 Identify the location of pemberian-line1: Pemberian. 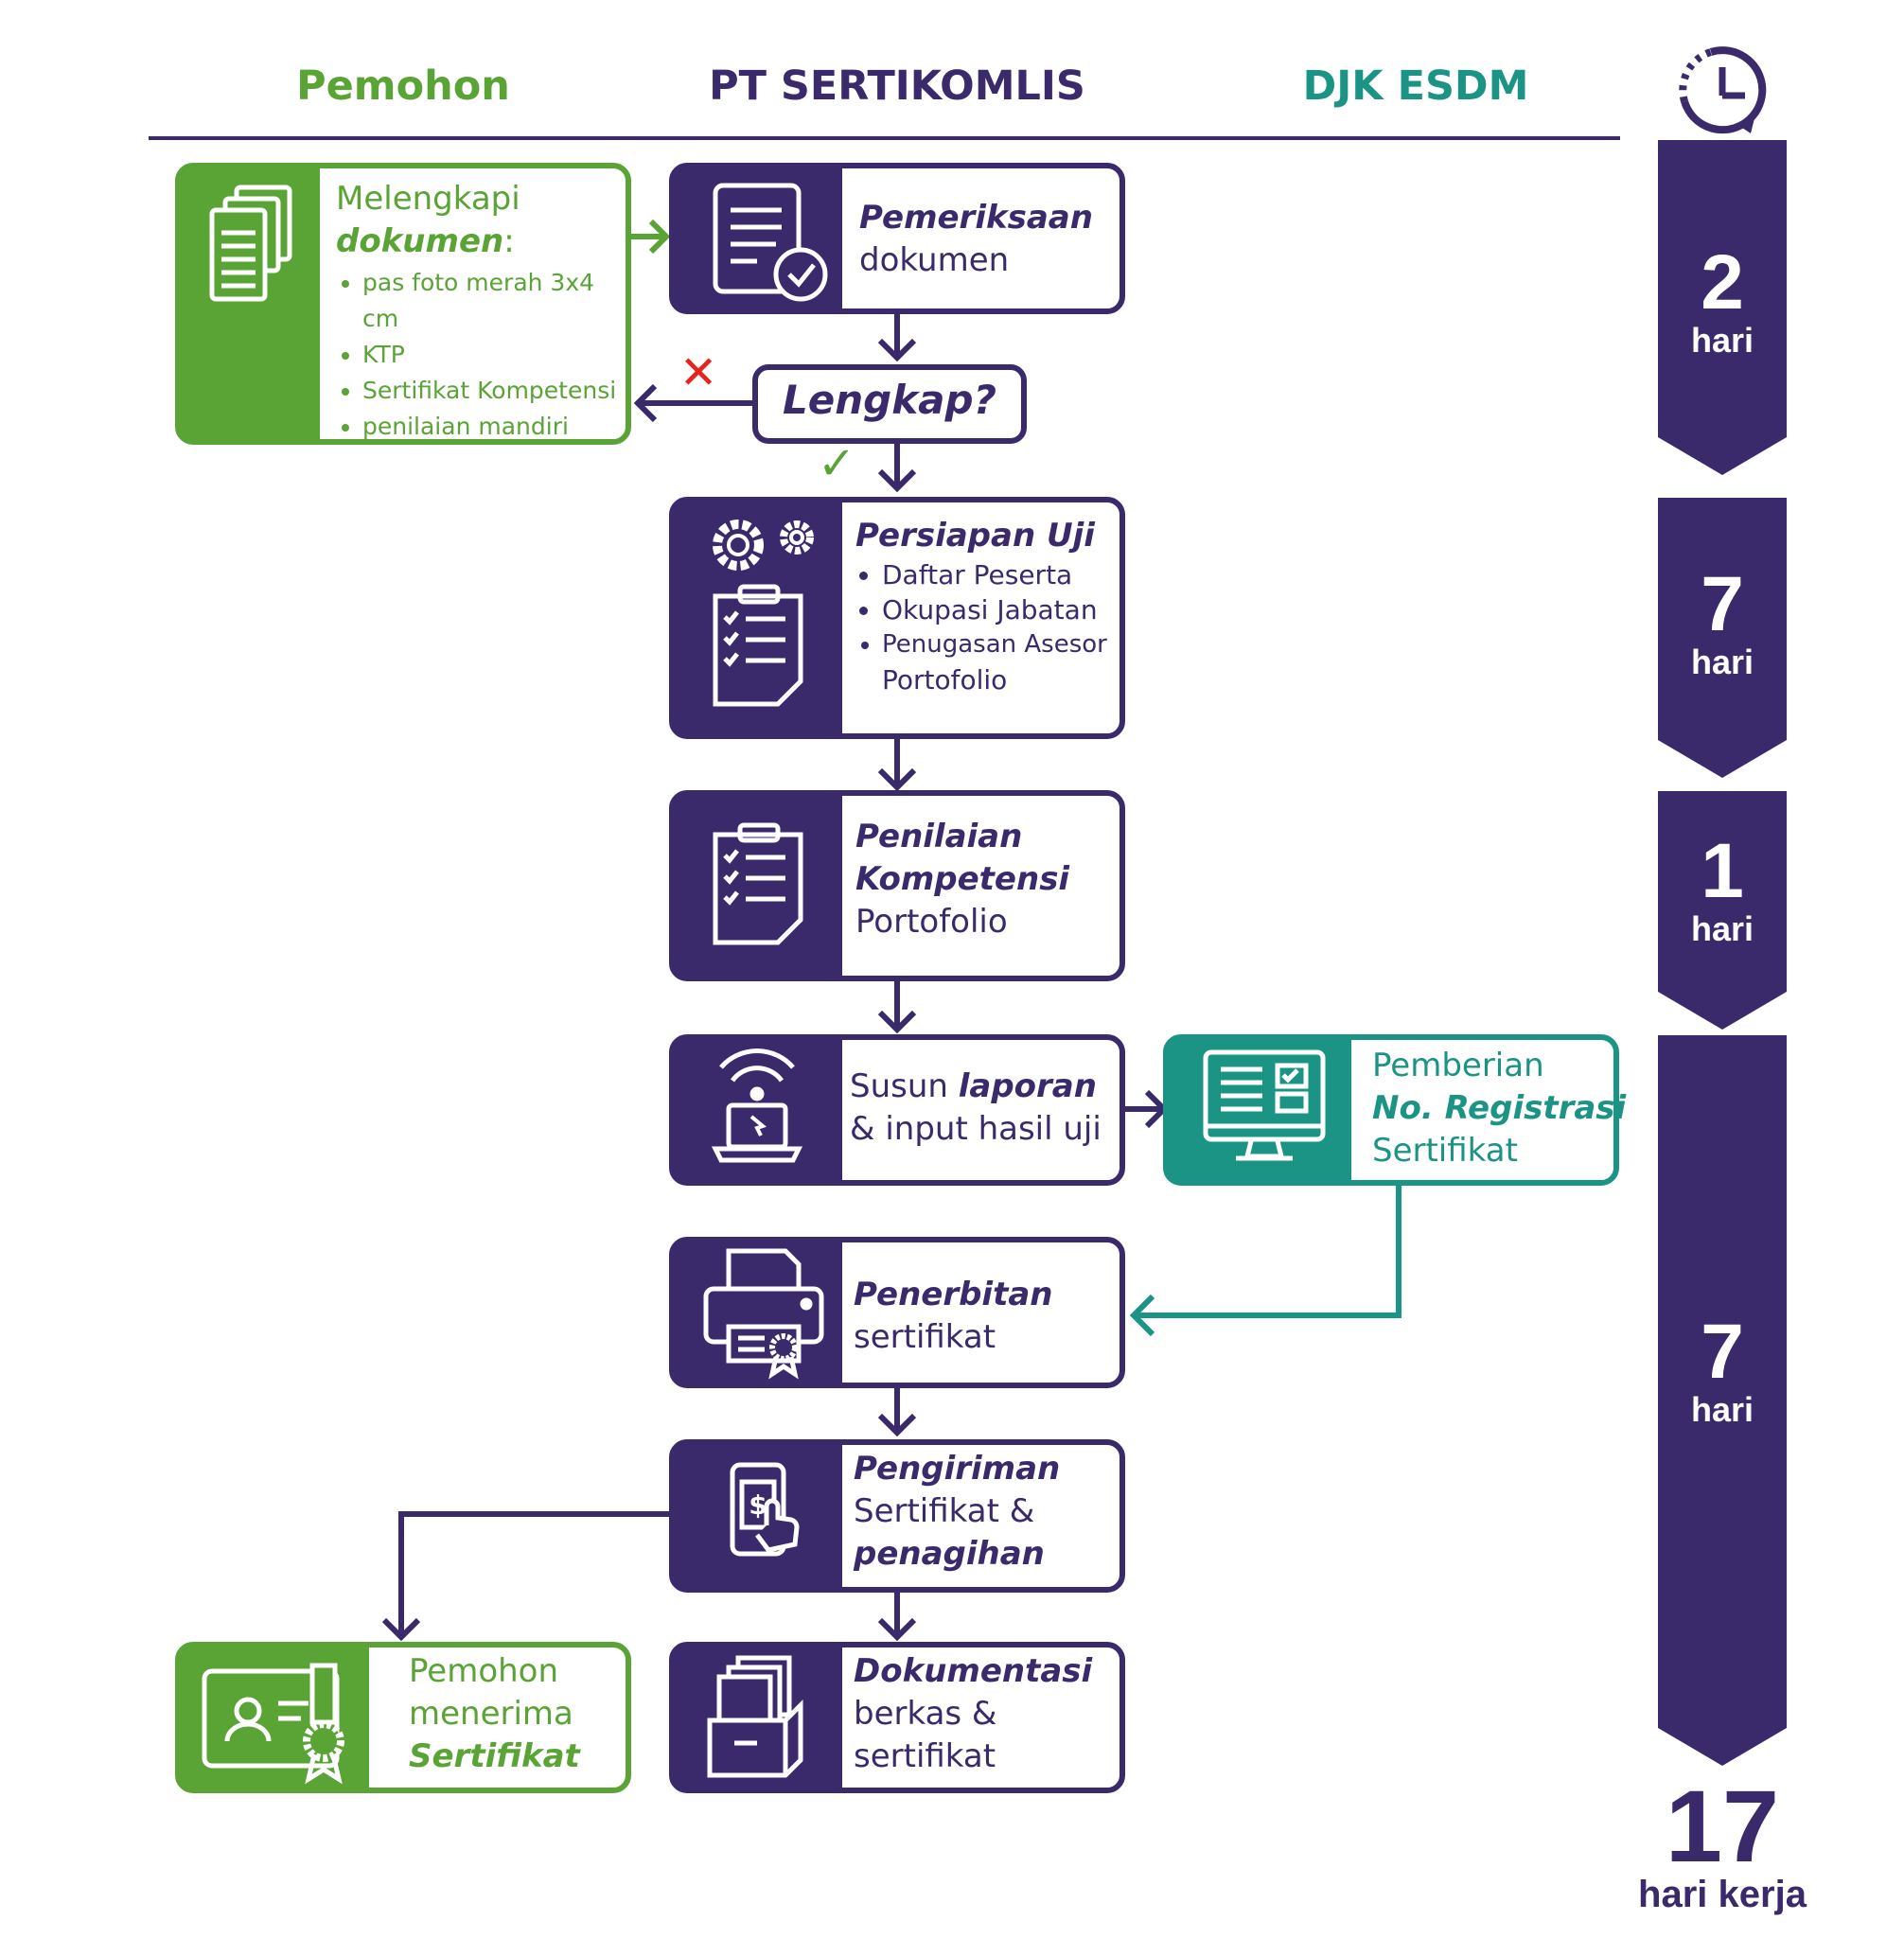
(1458, 1065).